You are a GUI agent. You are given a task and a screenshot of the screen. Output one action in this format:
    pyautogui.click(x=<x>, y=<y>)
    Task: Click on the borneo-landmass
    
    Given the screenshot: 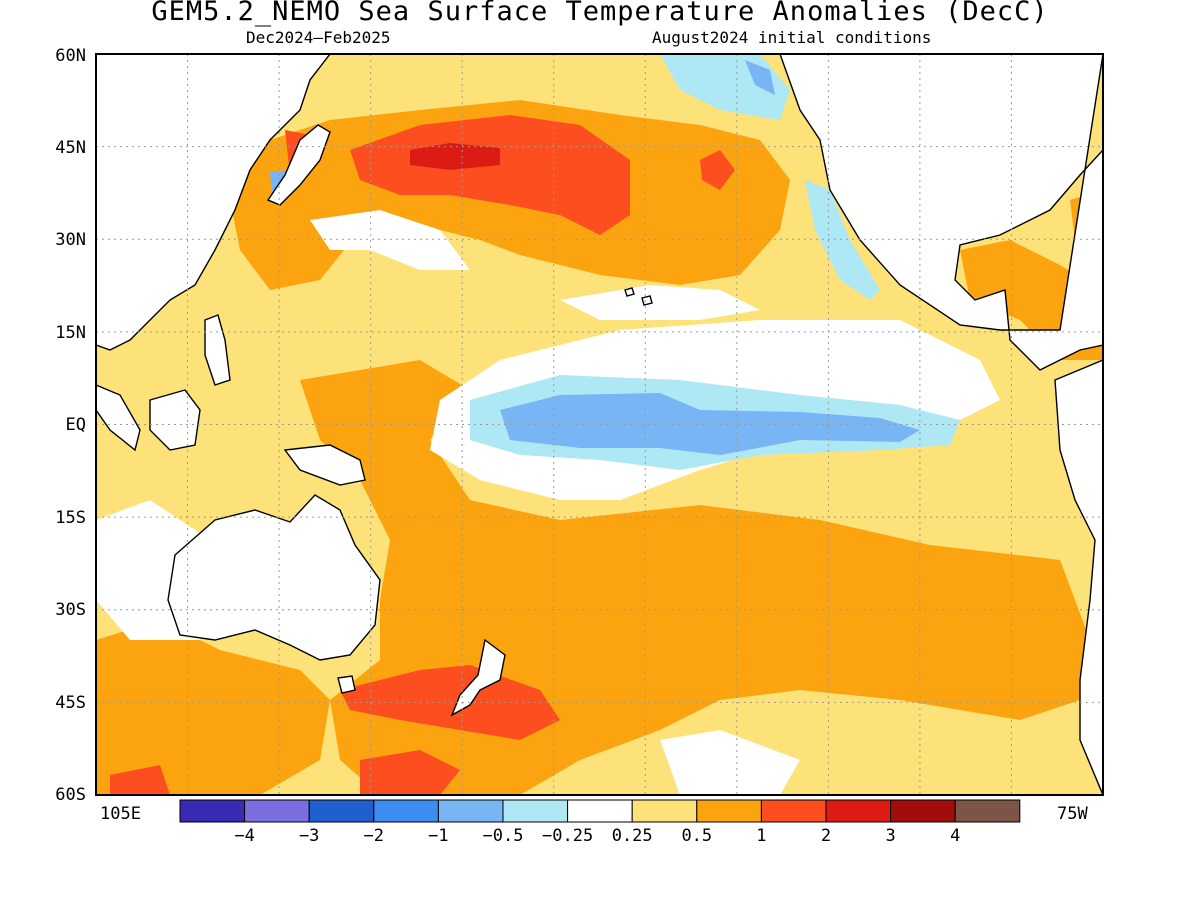 What is the action you would take?
    pyautogui.click(x=175, y=420)
    